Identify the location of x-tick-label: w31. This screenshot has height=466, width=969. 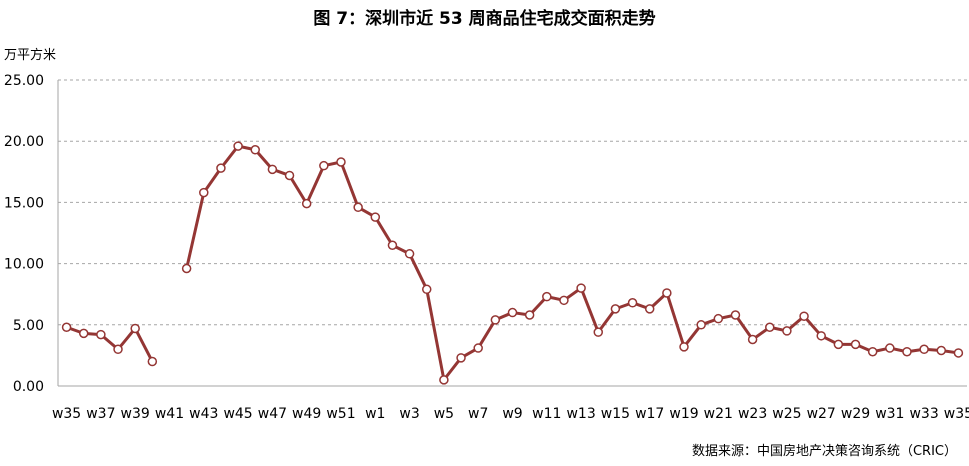
(889, 414).